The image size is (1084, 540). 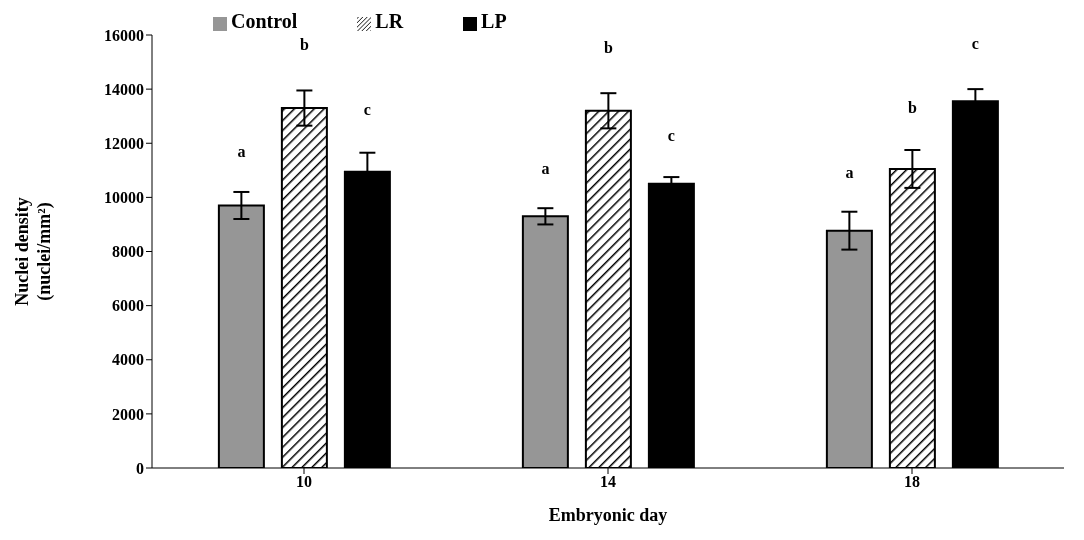 What do you see at coordinates (33, 251) in the screenshot?
I see `y-axis-title: Nuclei density (nuclei/mm²)` at bounding box center [33, 251].